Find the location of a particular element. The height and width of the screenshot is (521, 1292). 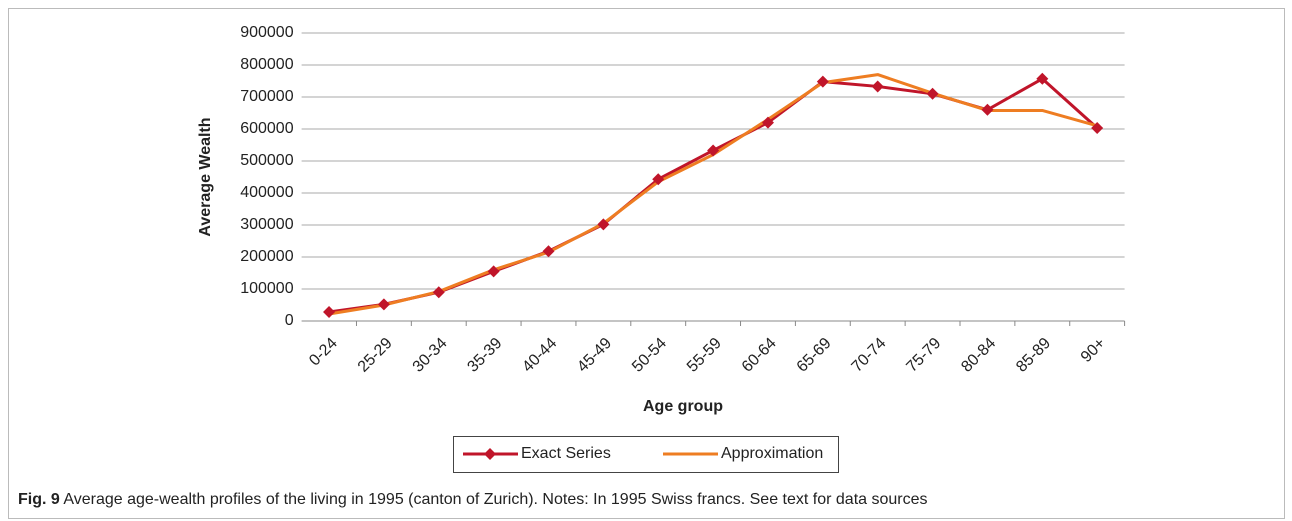

x-tick-label: 35-39 is located at coordinates (484, 355).